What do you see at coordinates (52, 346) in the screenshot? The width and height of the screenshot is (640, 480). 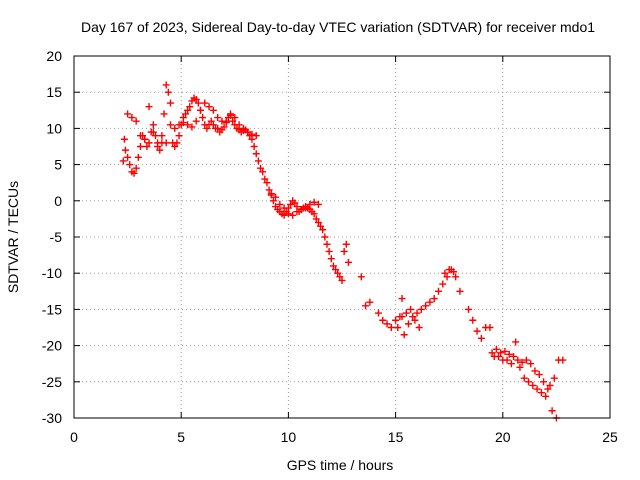 I see `y-tick-label: -20` at bounding box center [52, 346].